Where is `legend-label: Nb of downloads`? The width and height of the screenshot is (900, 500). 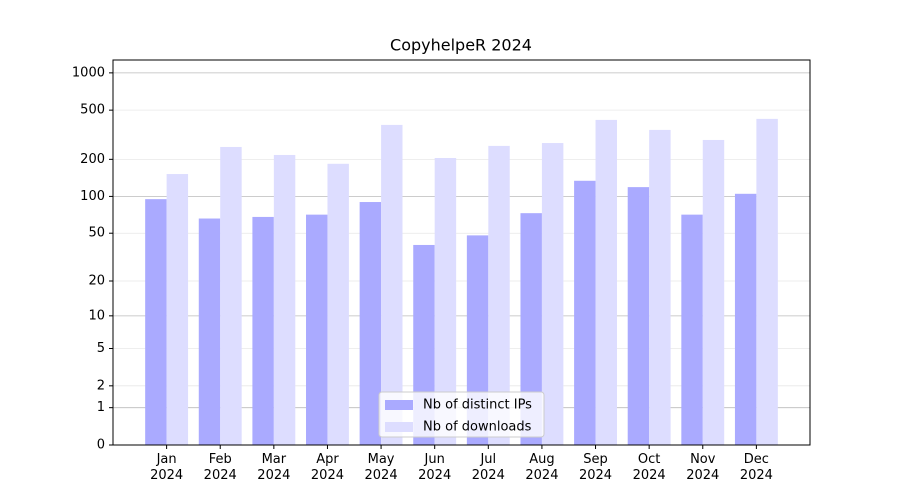
legend-label: Nb of downloads is located at coordinates (477, 427).